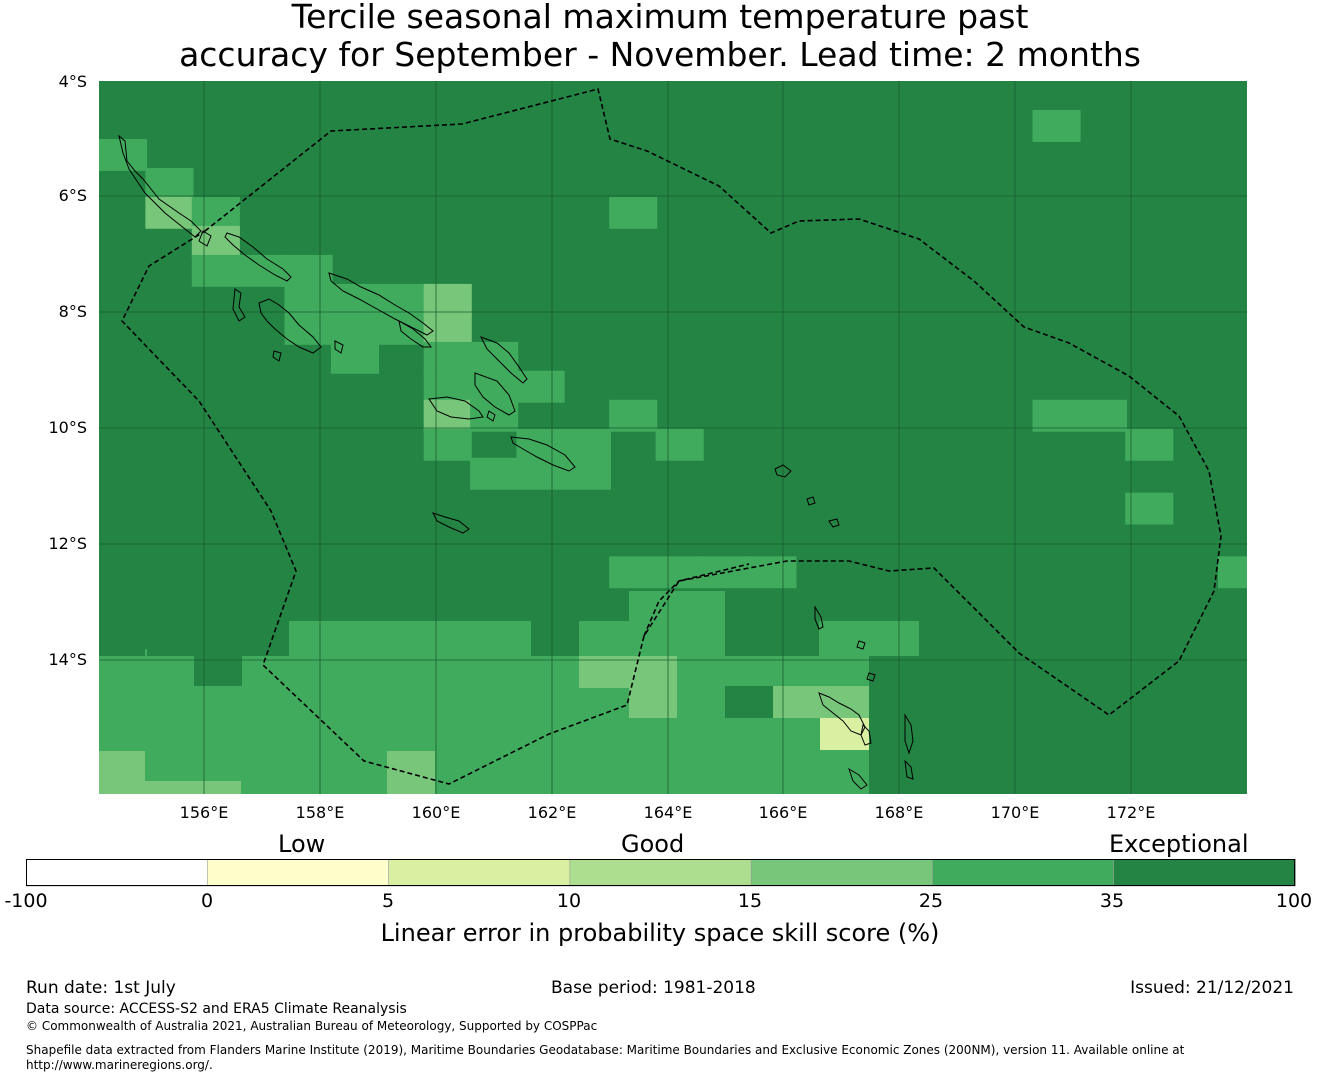 The height and width of the screenshot is (1080, 1320). What do you see at coordinates (26, 901) in the screenshot?
I see `colorbar-tick-minus100: -100` at bounding box center [26, 901].